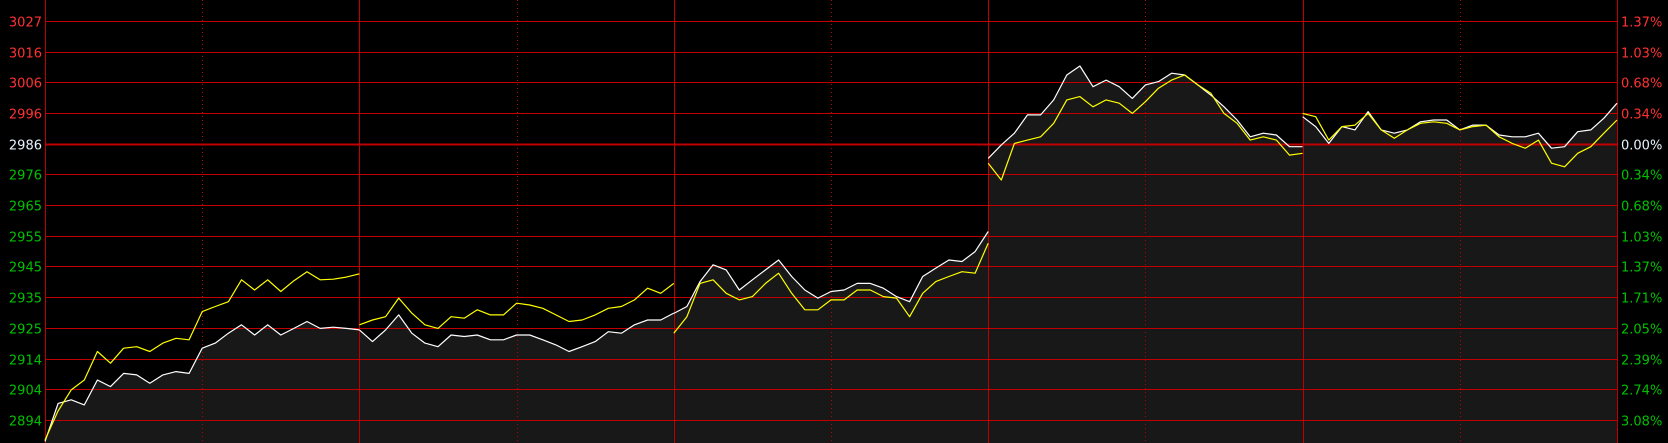  Describe the element at coordinates (1641, 146) in the screenshot. I see `right-tick-label: 0.00%` at that location.